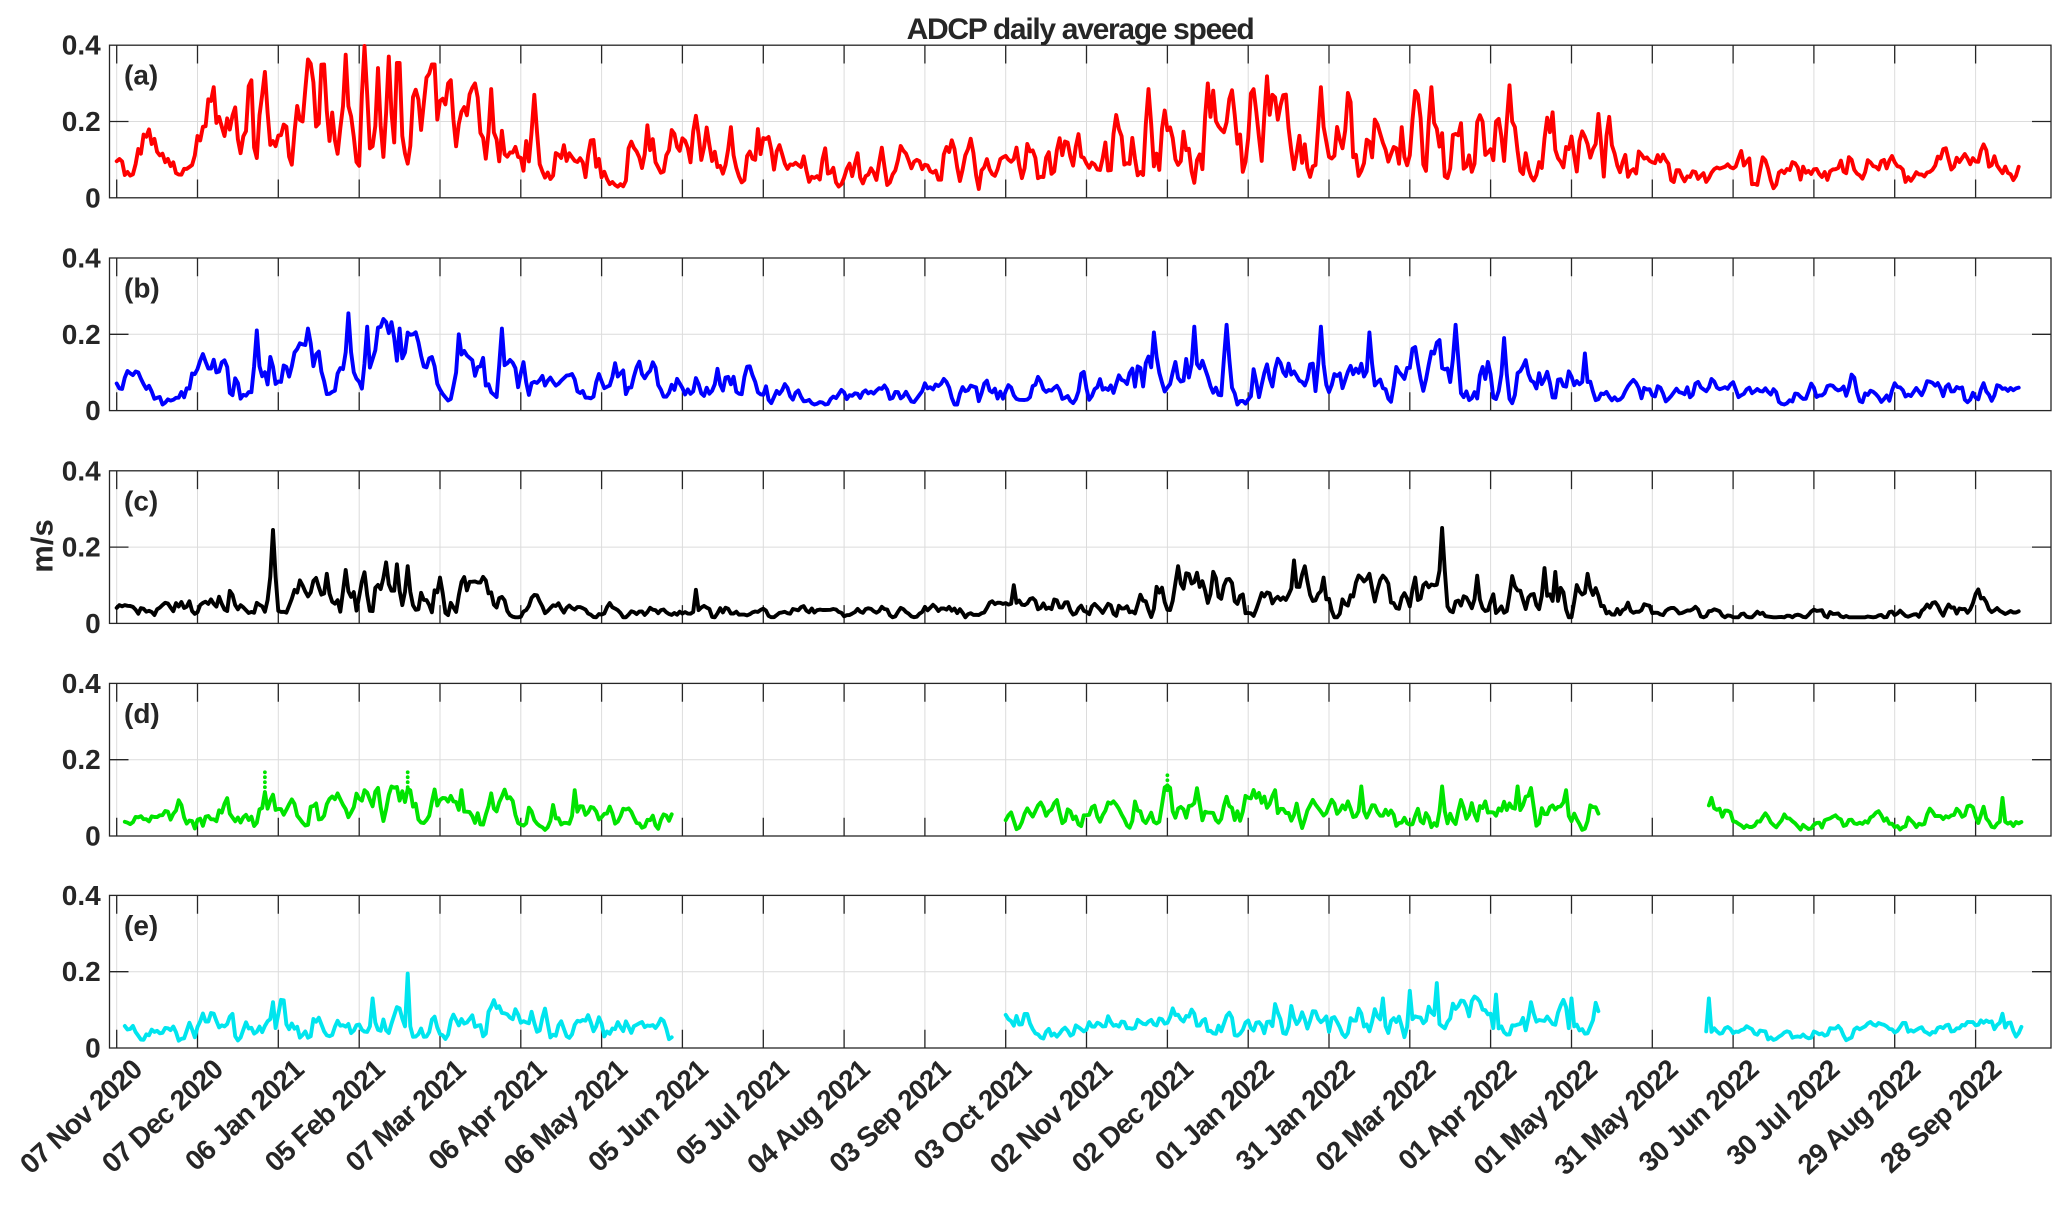 This screenshot has width=2067, height=1207. Describe the element at coordinates (142, 288) in the screenshot. I see `svg-text: (b)` at that location.